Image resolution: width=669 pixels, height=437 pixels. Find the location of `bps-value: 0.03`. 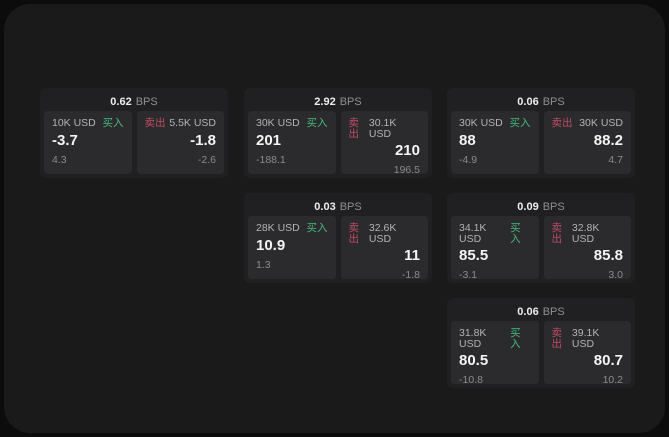

bps-value: 0.03 is located at coordinates (325, 206).